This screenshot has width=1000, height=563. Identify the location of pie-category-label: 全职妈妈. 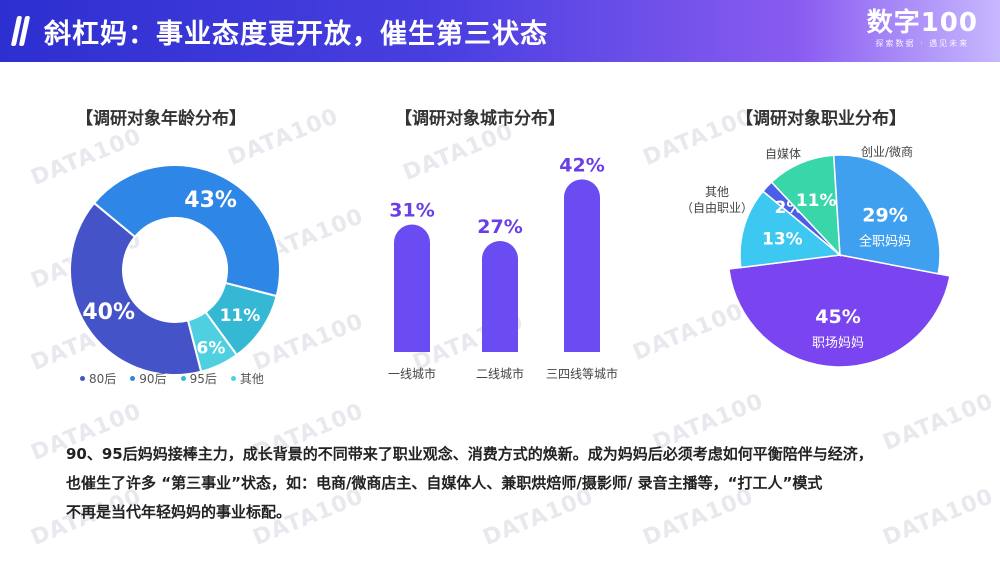
(885, 241).